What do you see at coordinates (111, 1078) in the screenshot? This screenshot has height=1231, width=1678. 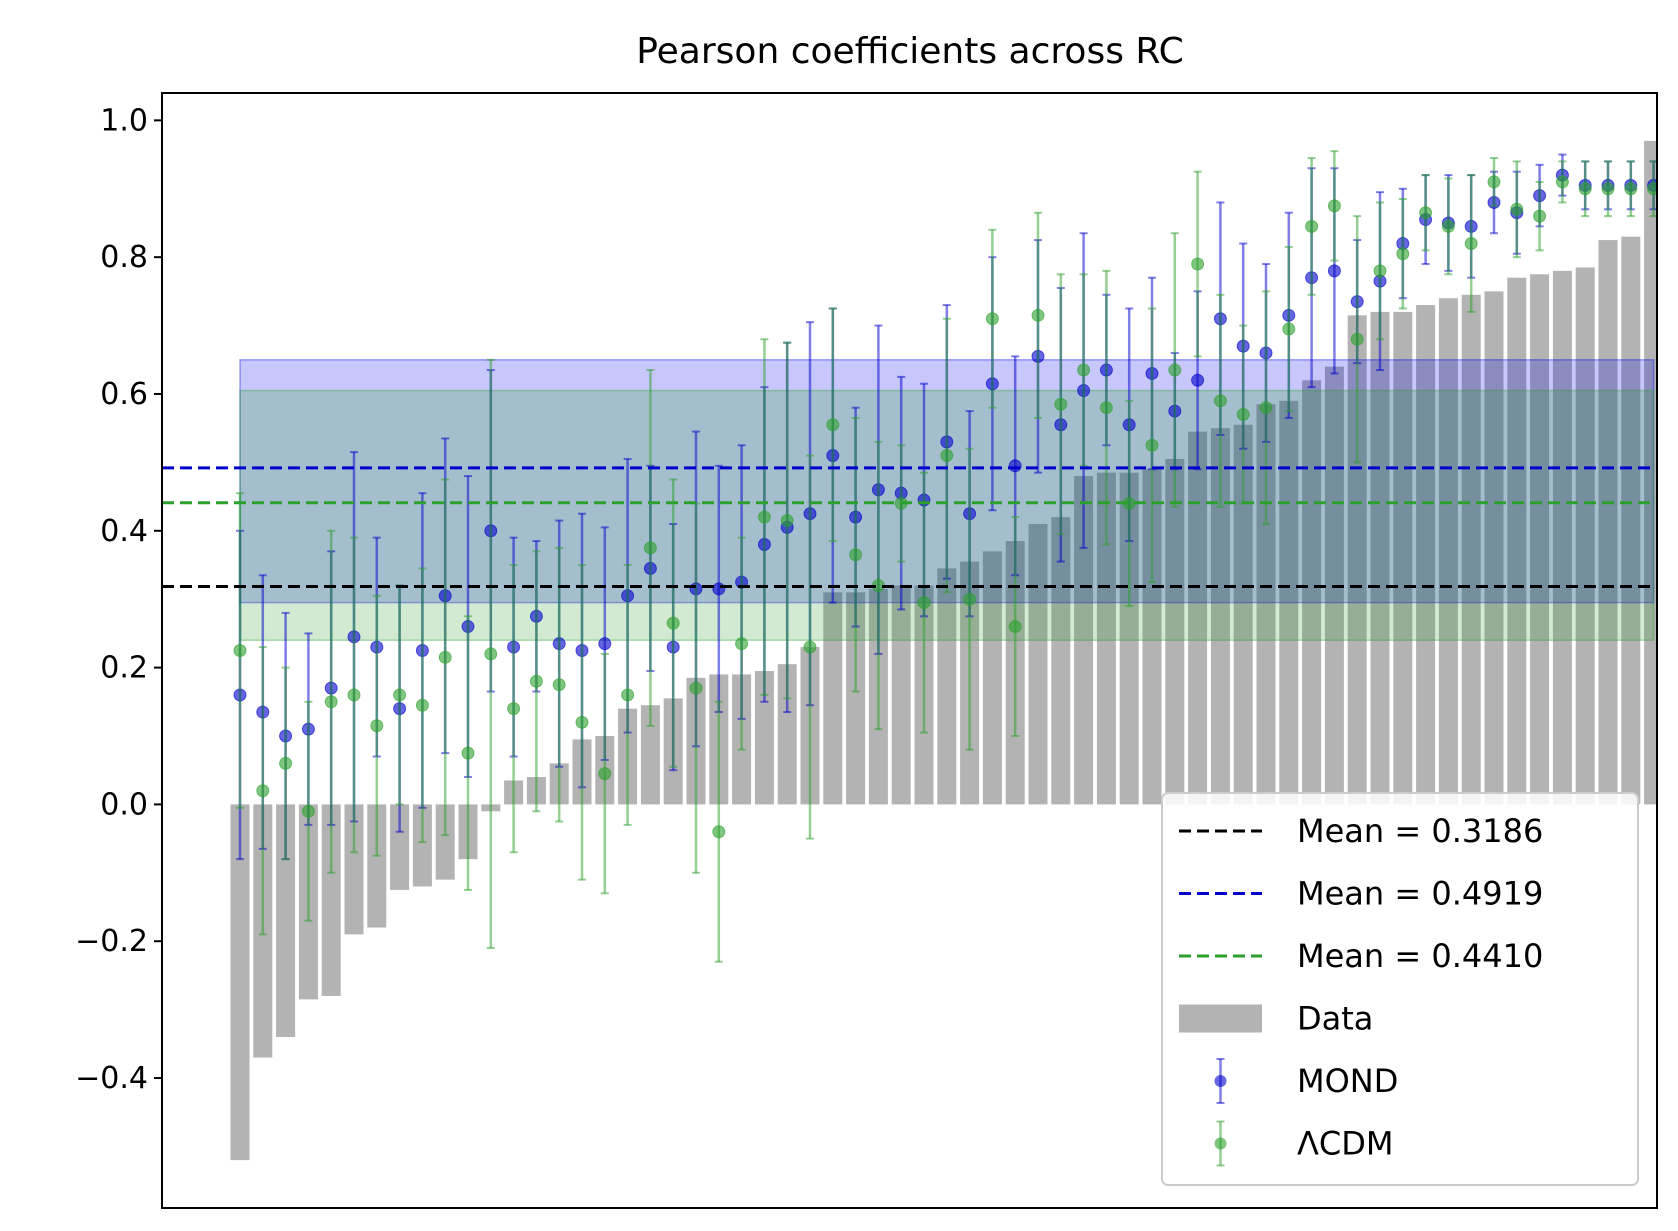 I see `y-tick-label: −0.4` at bounding box center [111, 1078].